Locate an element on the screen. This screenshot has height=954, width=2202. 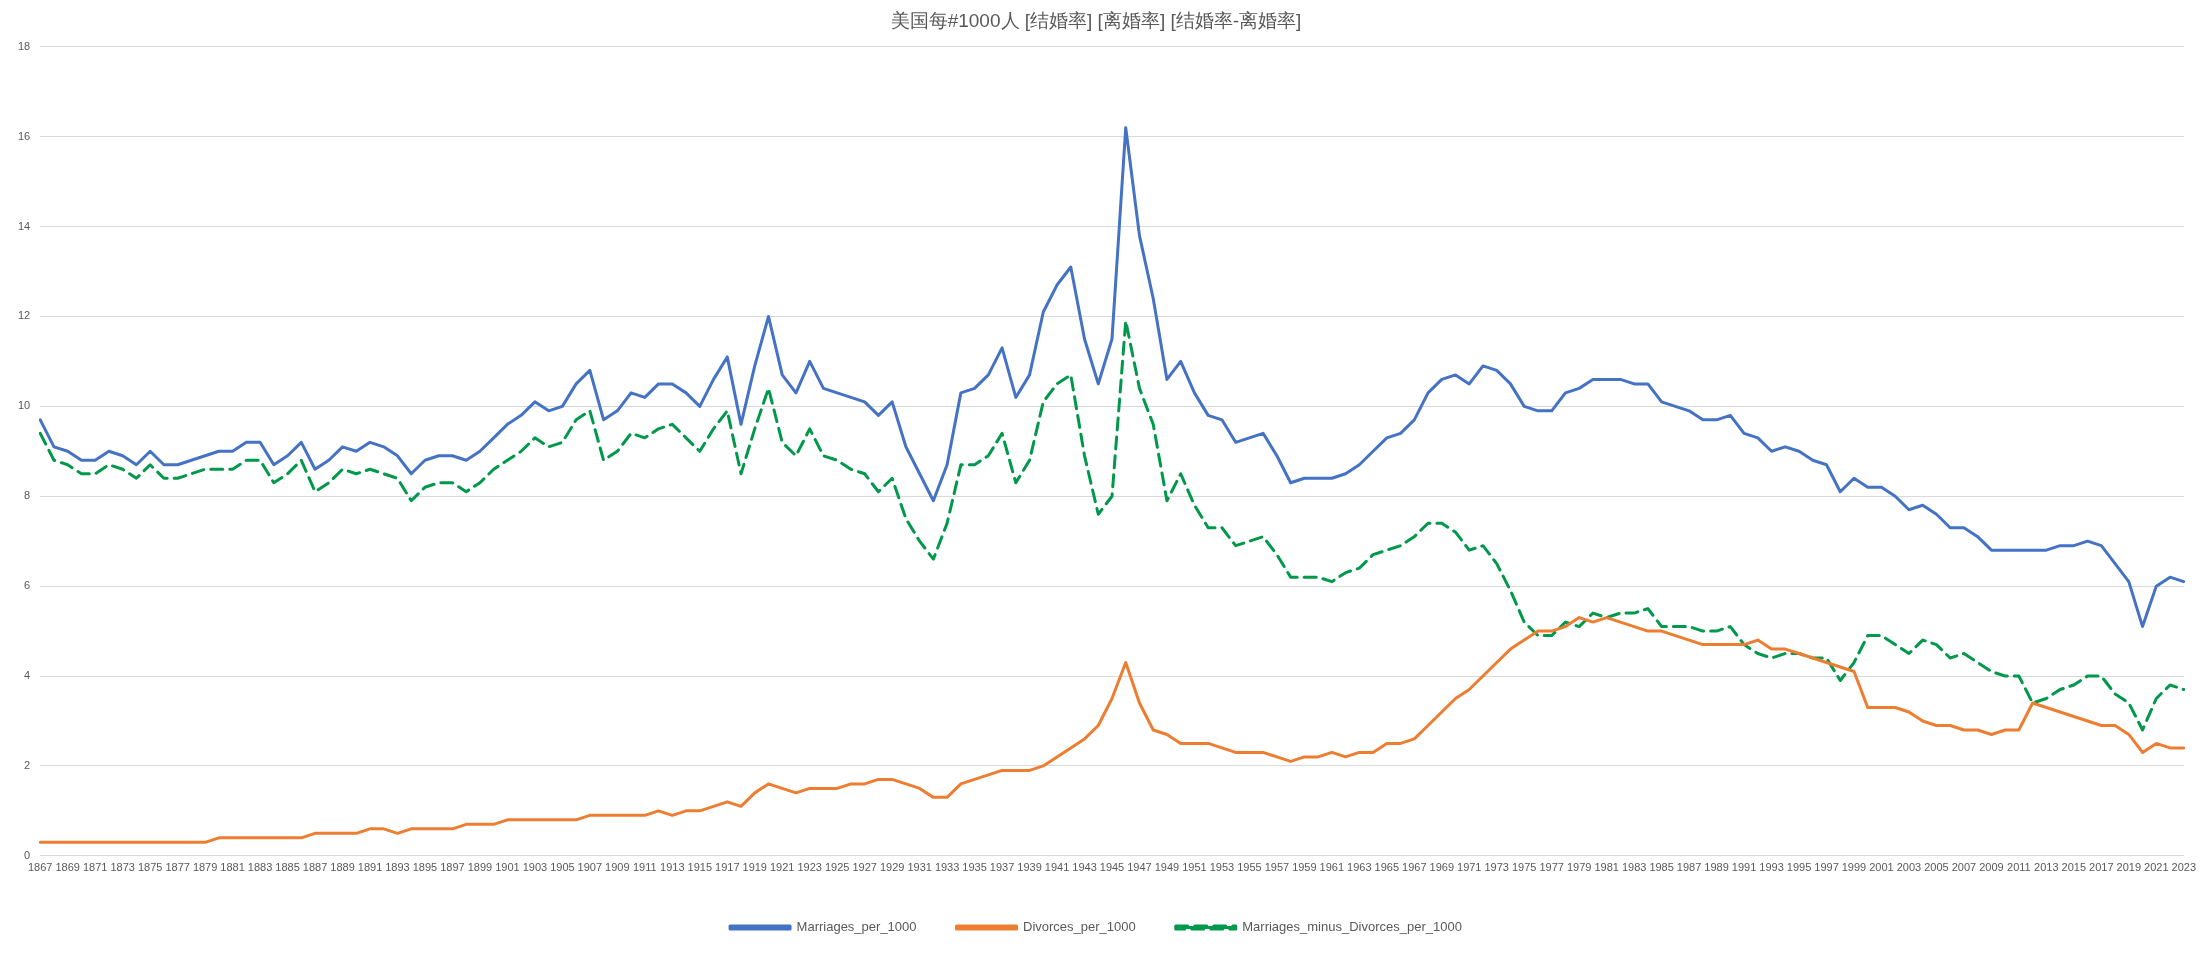
legend-label: Marriages_minus_Divorces_per_1000 is located at coordinates (1352, 927).